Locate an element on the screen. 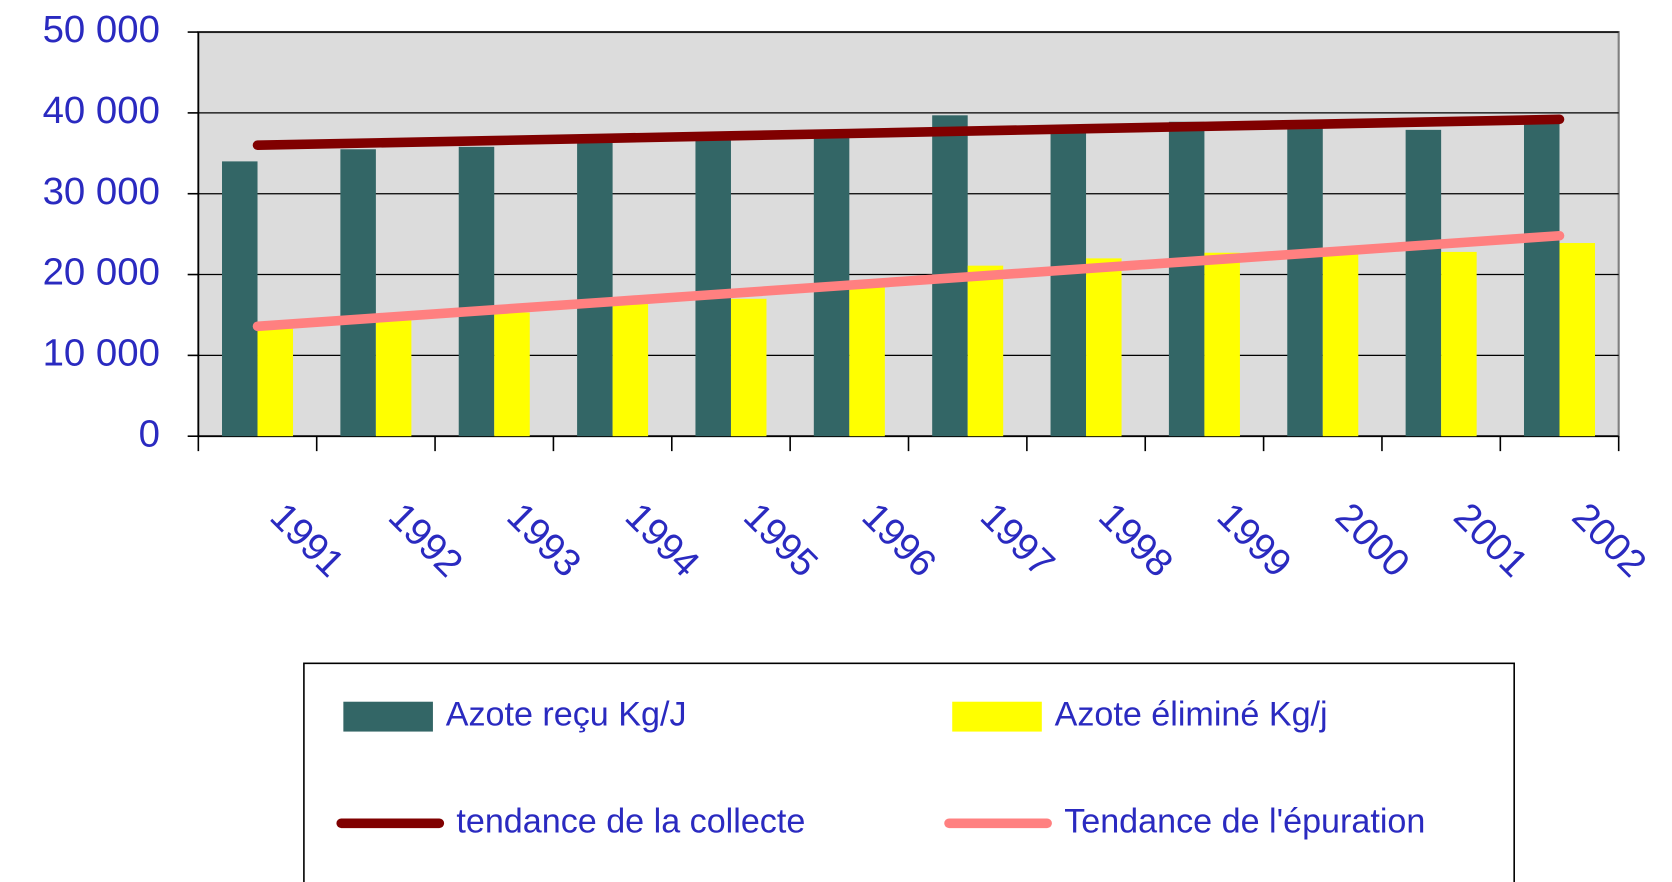 The height and width of the screenshot is (882, 1672). y-tick-label: 40 000 is located at coordinates (101, 110).